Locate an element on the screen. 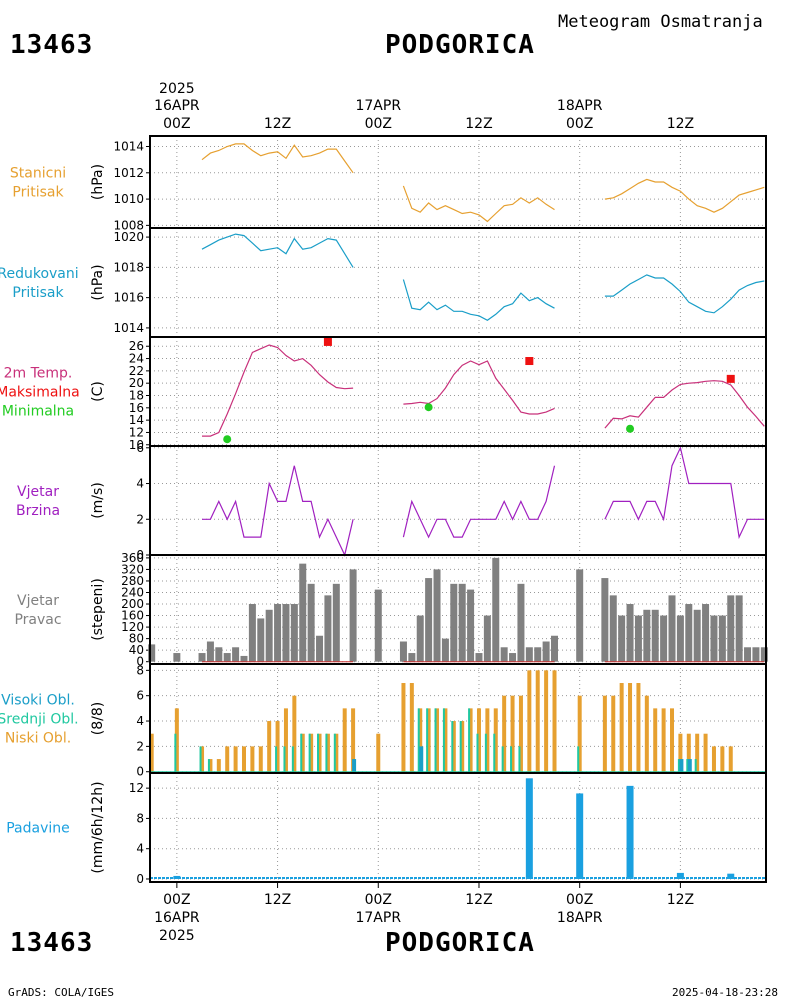  precip-bar is located at coordinates (731, 876).